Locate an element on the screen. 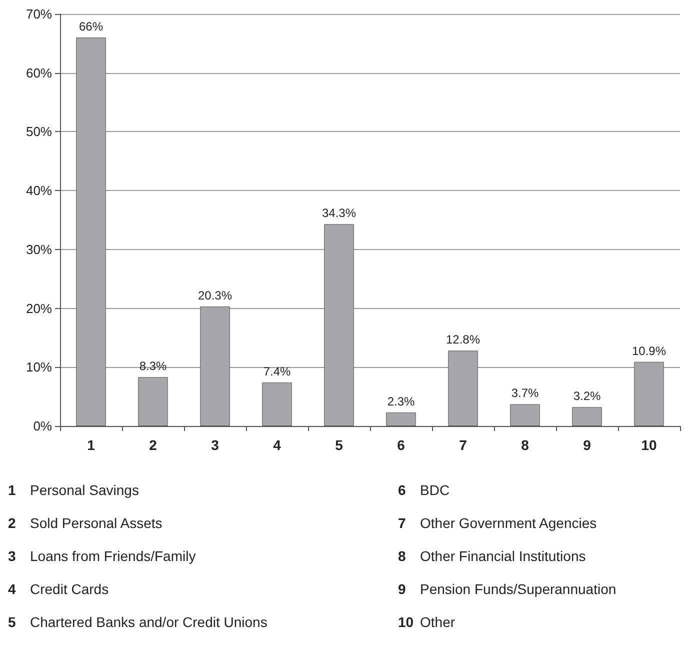 This screenshot has height=666, width=692. data-label: 10.9% is located at coordinates (649, 351).